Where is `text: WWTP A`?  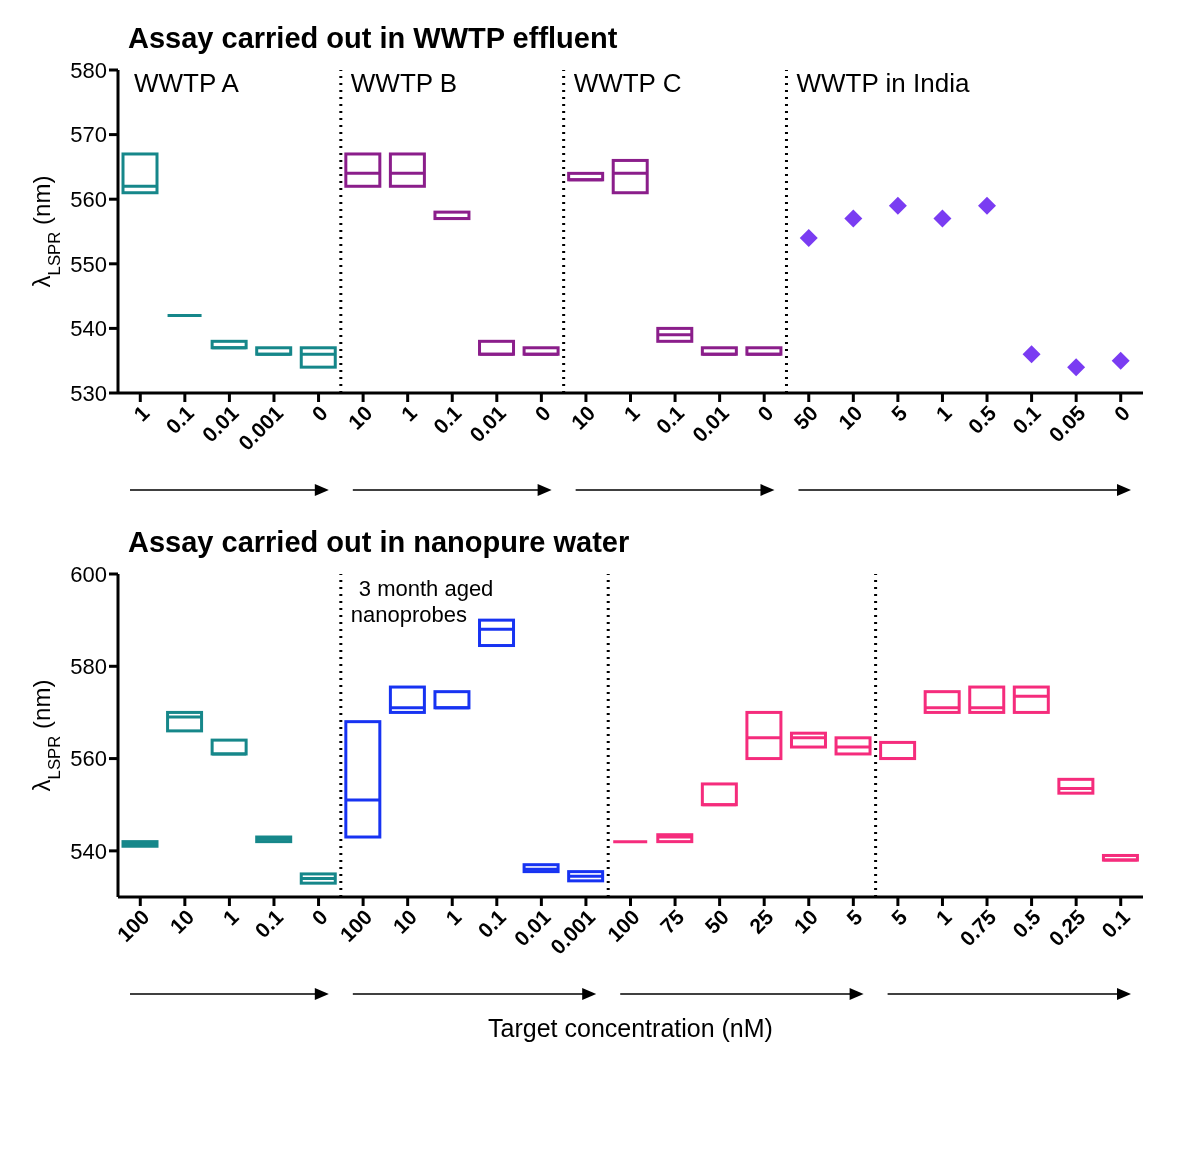 text: WWTP A is located at coordinates (187, 83).